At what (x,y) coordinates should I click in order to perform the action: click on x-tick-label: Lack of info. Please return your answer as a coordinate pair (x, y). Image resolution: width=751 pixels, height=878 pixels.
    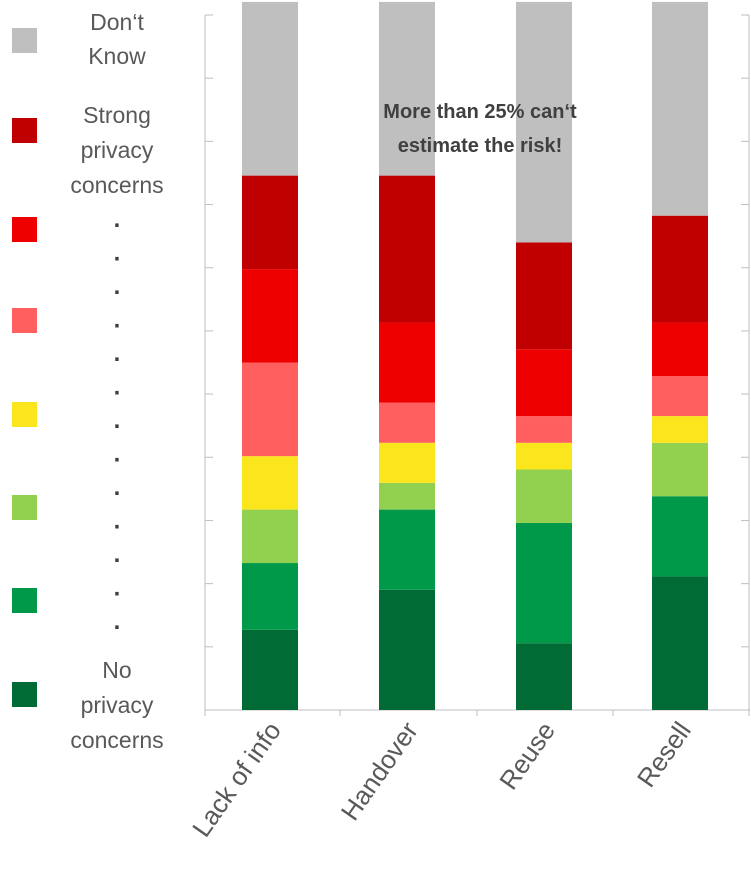
    Looking at the image, I should click on (236, 779).